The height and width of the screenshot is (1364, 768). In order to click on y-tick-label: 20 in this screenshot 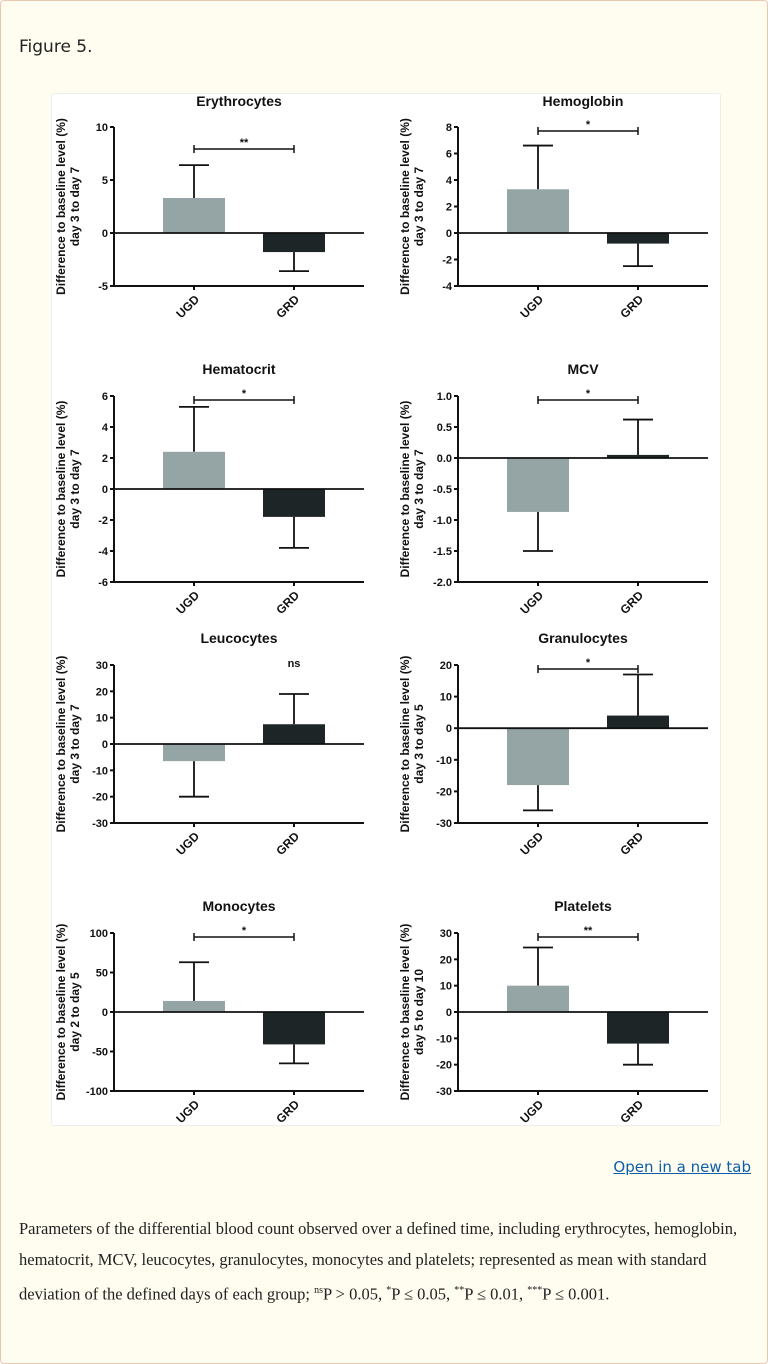, I will do `click(446, 960)`.